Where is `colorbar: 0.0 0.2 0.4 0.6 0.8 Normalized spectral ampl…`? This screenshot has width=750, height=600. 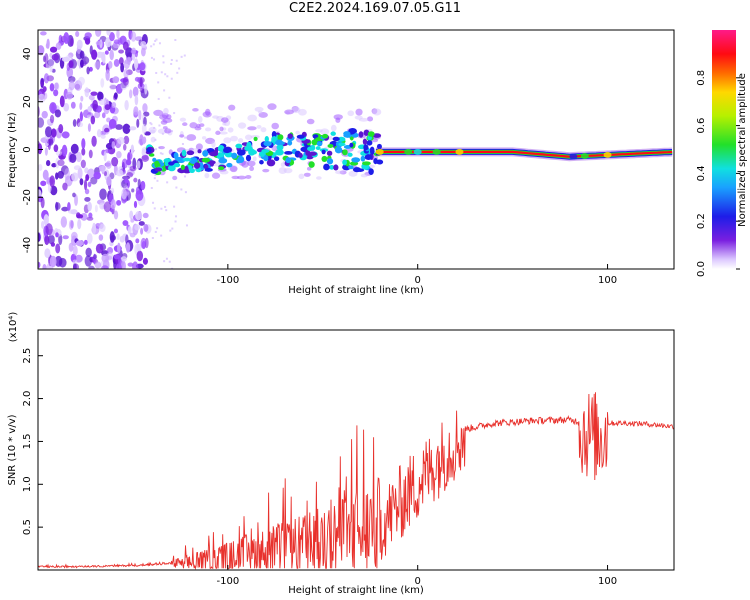
colorbar: 0.0 0.2 0.4 0.6 0.8 Normalized spectral ampl… is located at coordinates (722, 153).